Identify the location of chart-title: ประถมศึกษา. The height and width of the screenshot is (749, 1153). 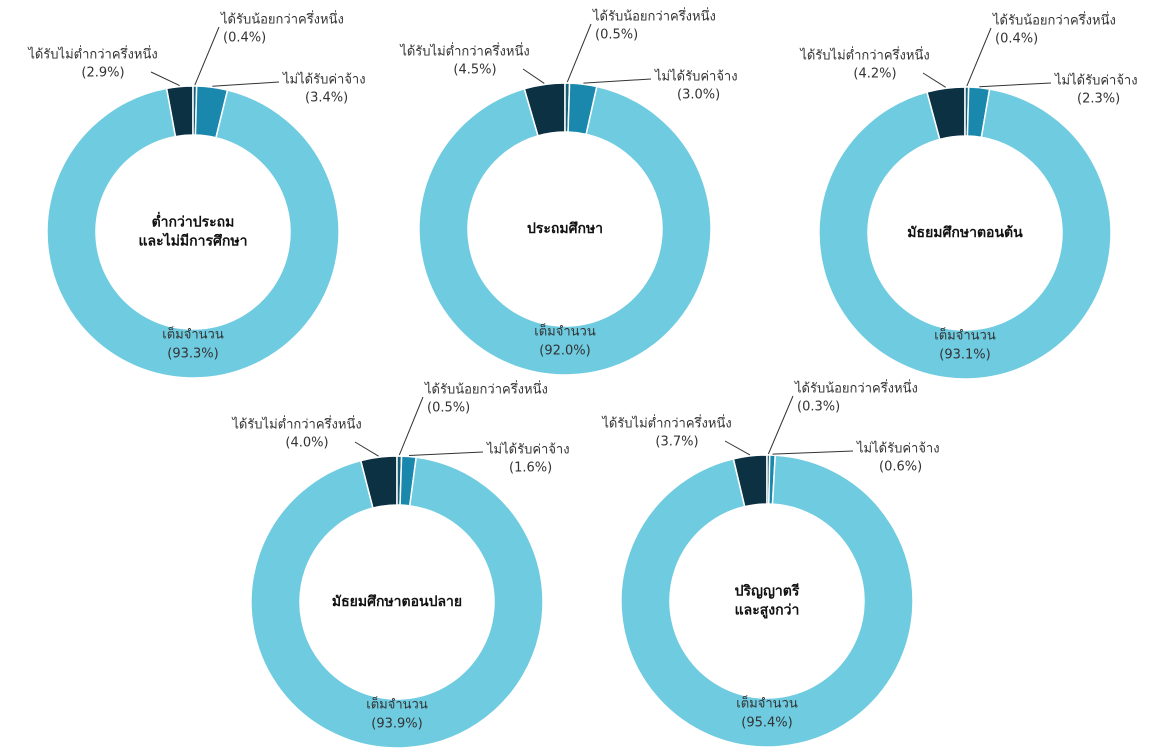
(565, 228).